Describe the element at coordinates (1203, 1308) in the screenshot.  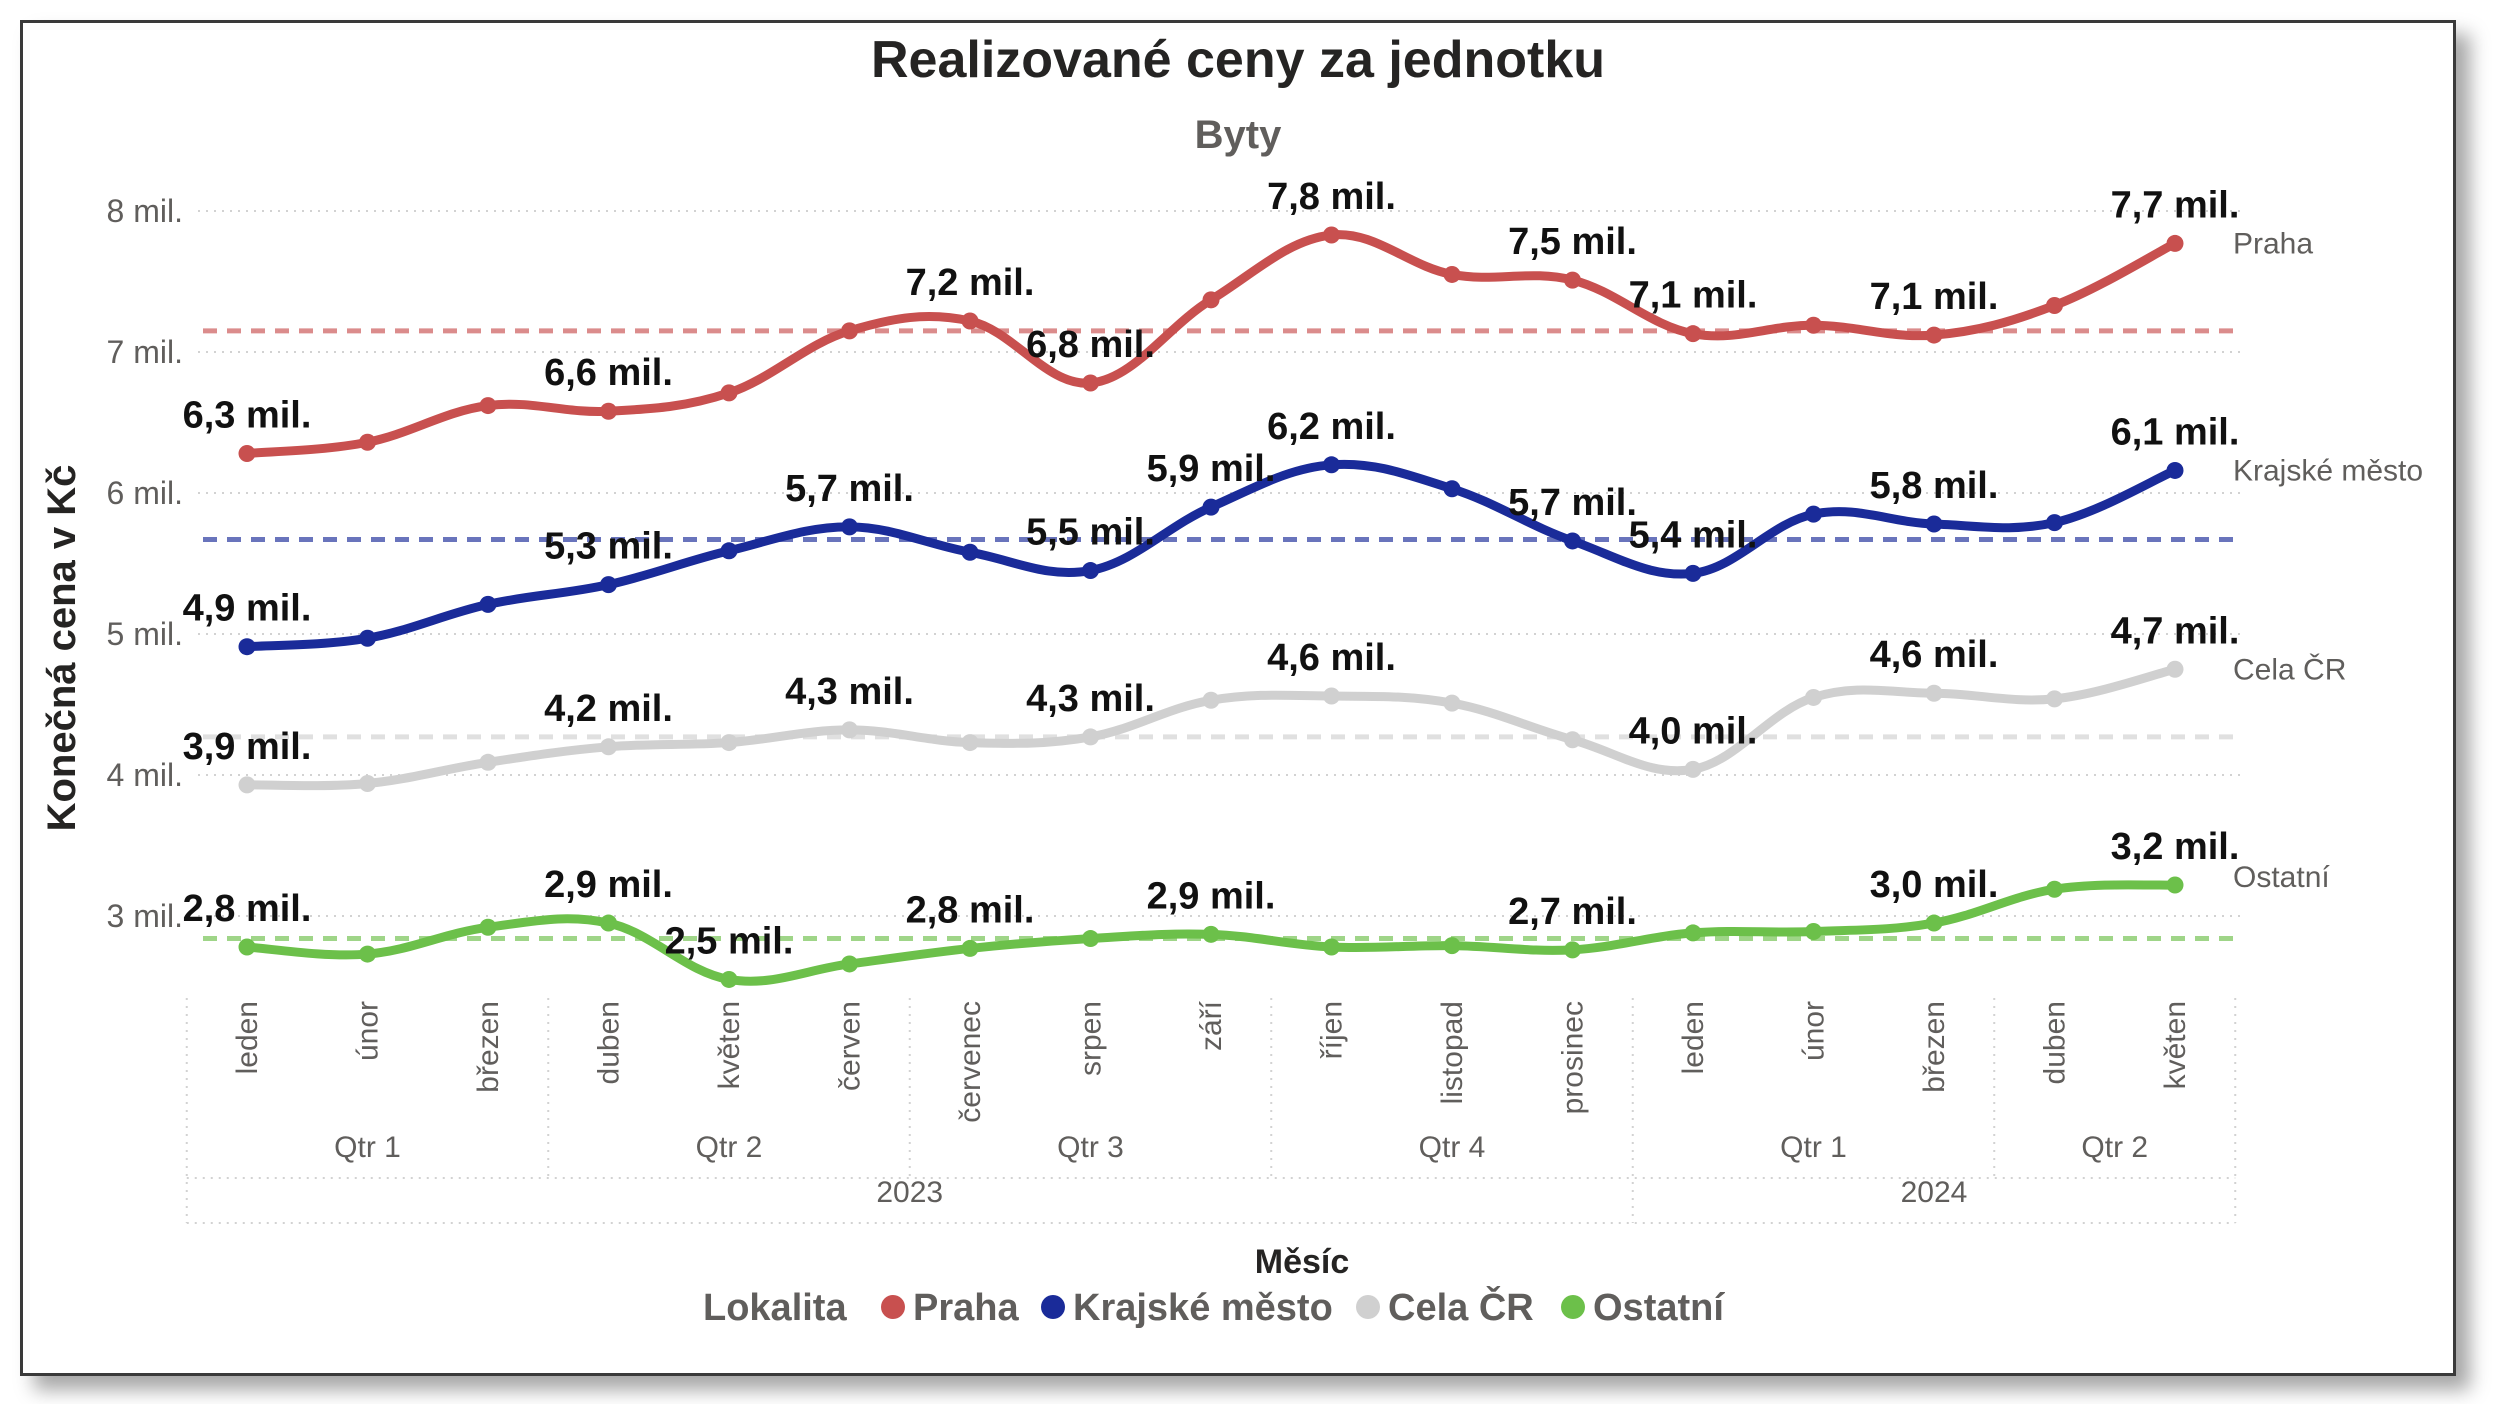
I see `legend-label: Krajské město` at that location.